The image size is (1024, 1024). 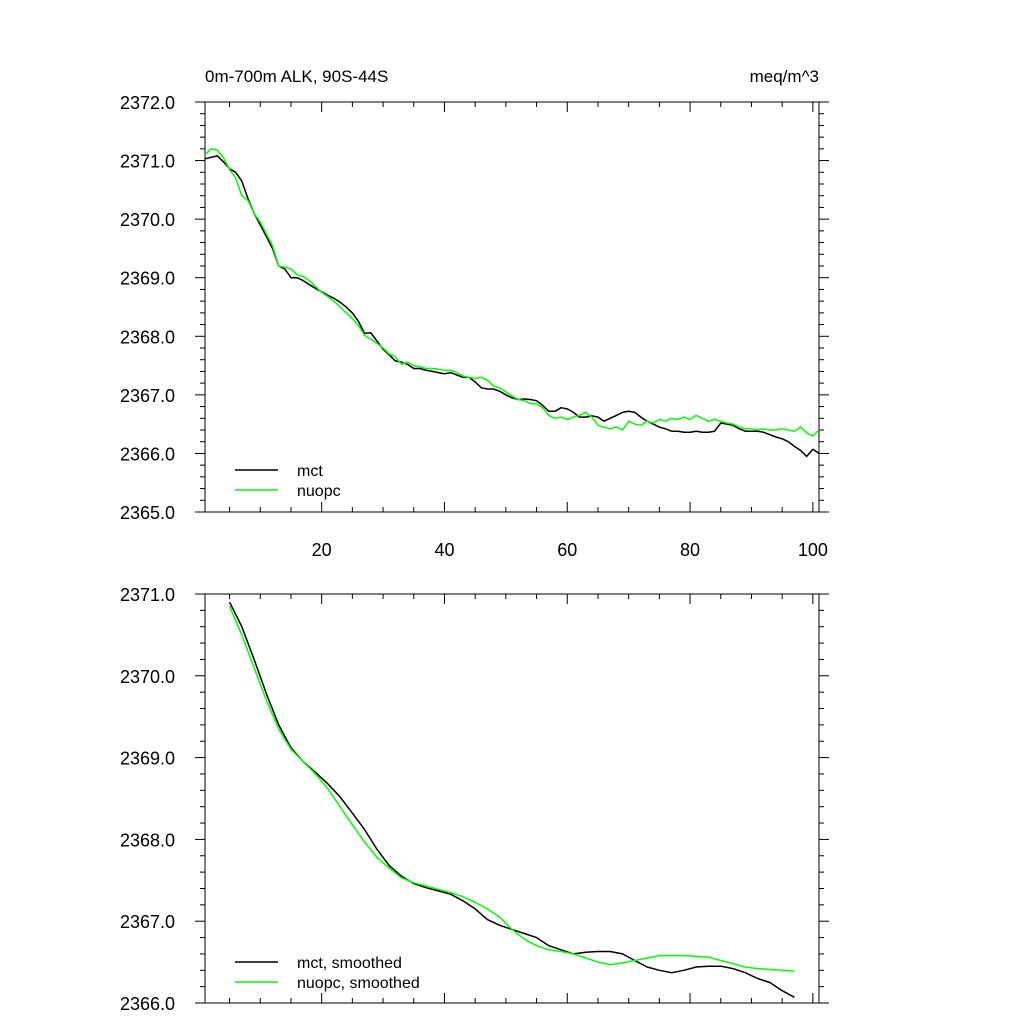 I want to click on top-plot-title: 0m-700m ALK, 90S-44S, so click(x=296, y=76).